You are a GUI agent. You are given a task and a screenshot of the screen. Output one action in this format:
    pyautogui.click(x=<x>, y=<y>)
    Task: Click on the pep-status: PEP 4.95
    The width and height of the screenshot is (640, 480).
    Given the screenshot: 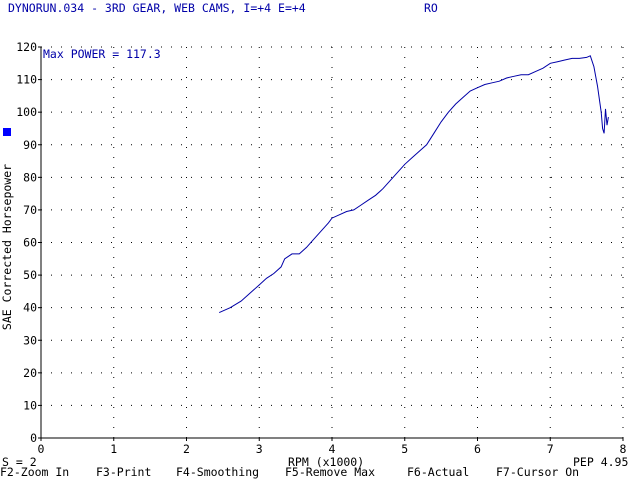 What is the action you would take?
    pyautogui.click(x=601, y=462)
    